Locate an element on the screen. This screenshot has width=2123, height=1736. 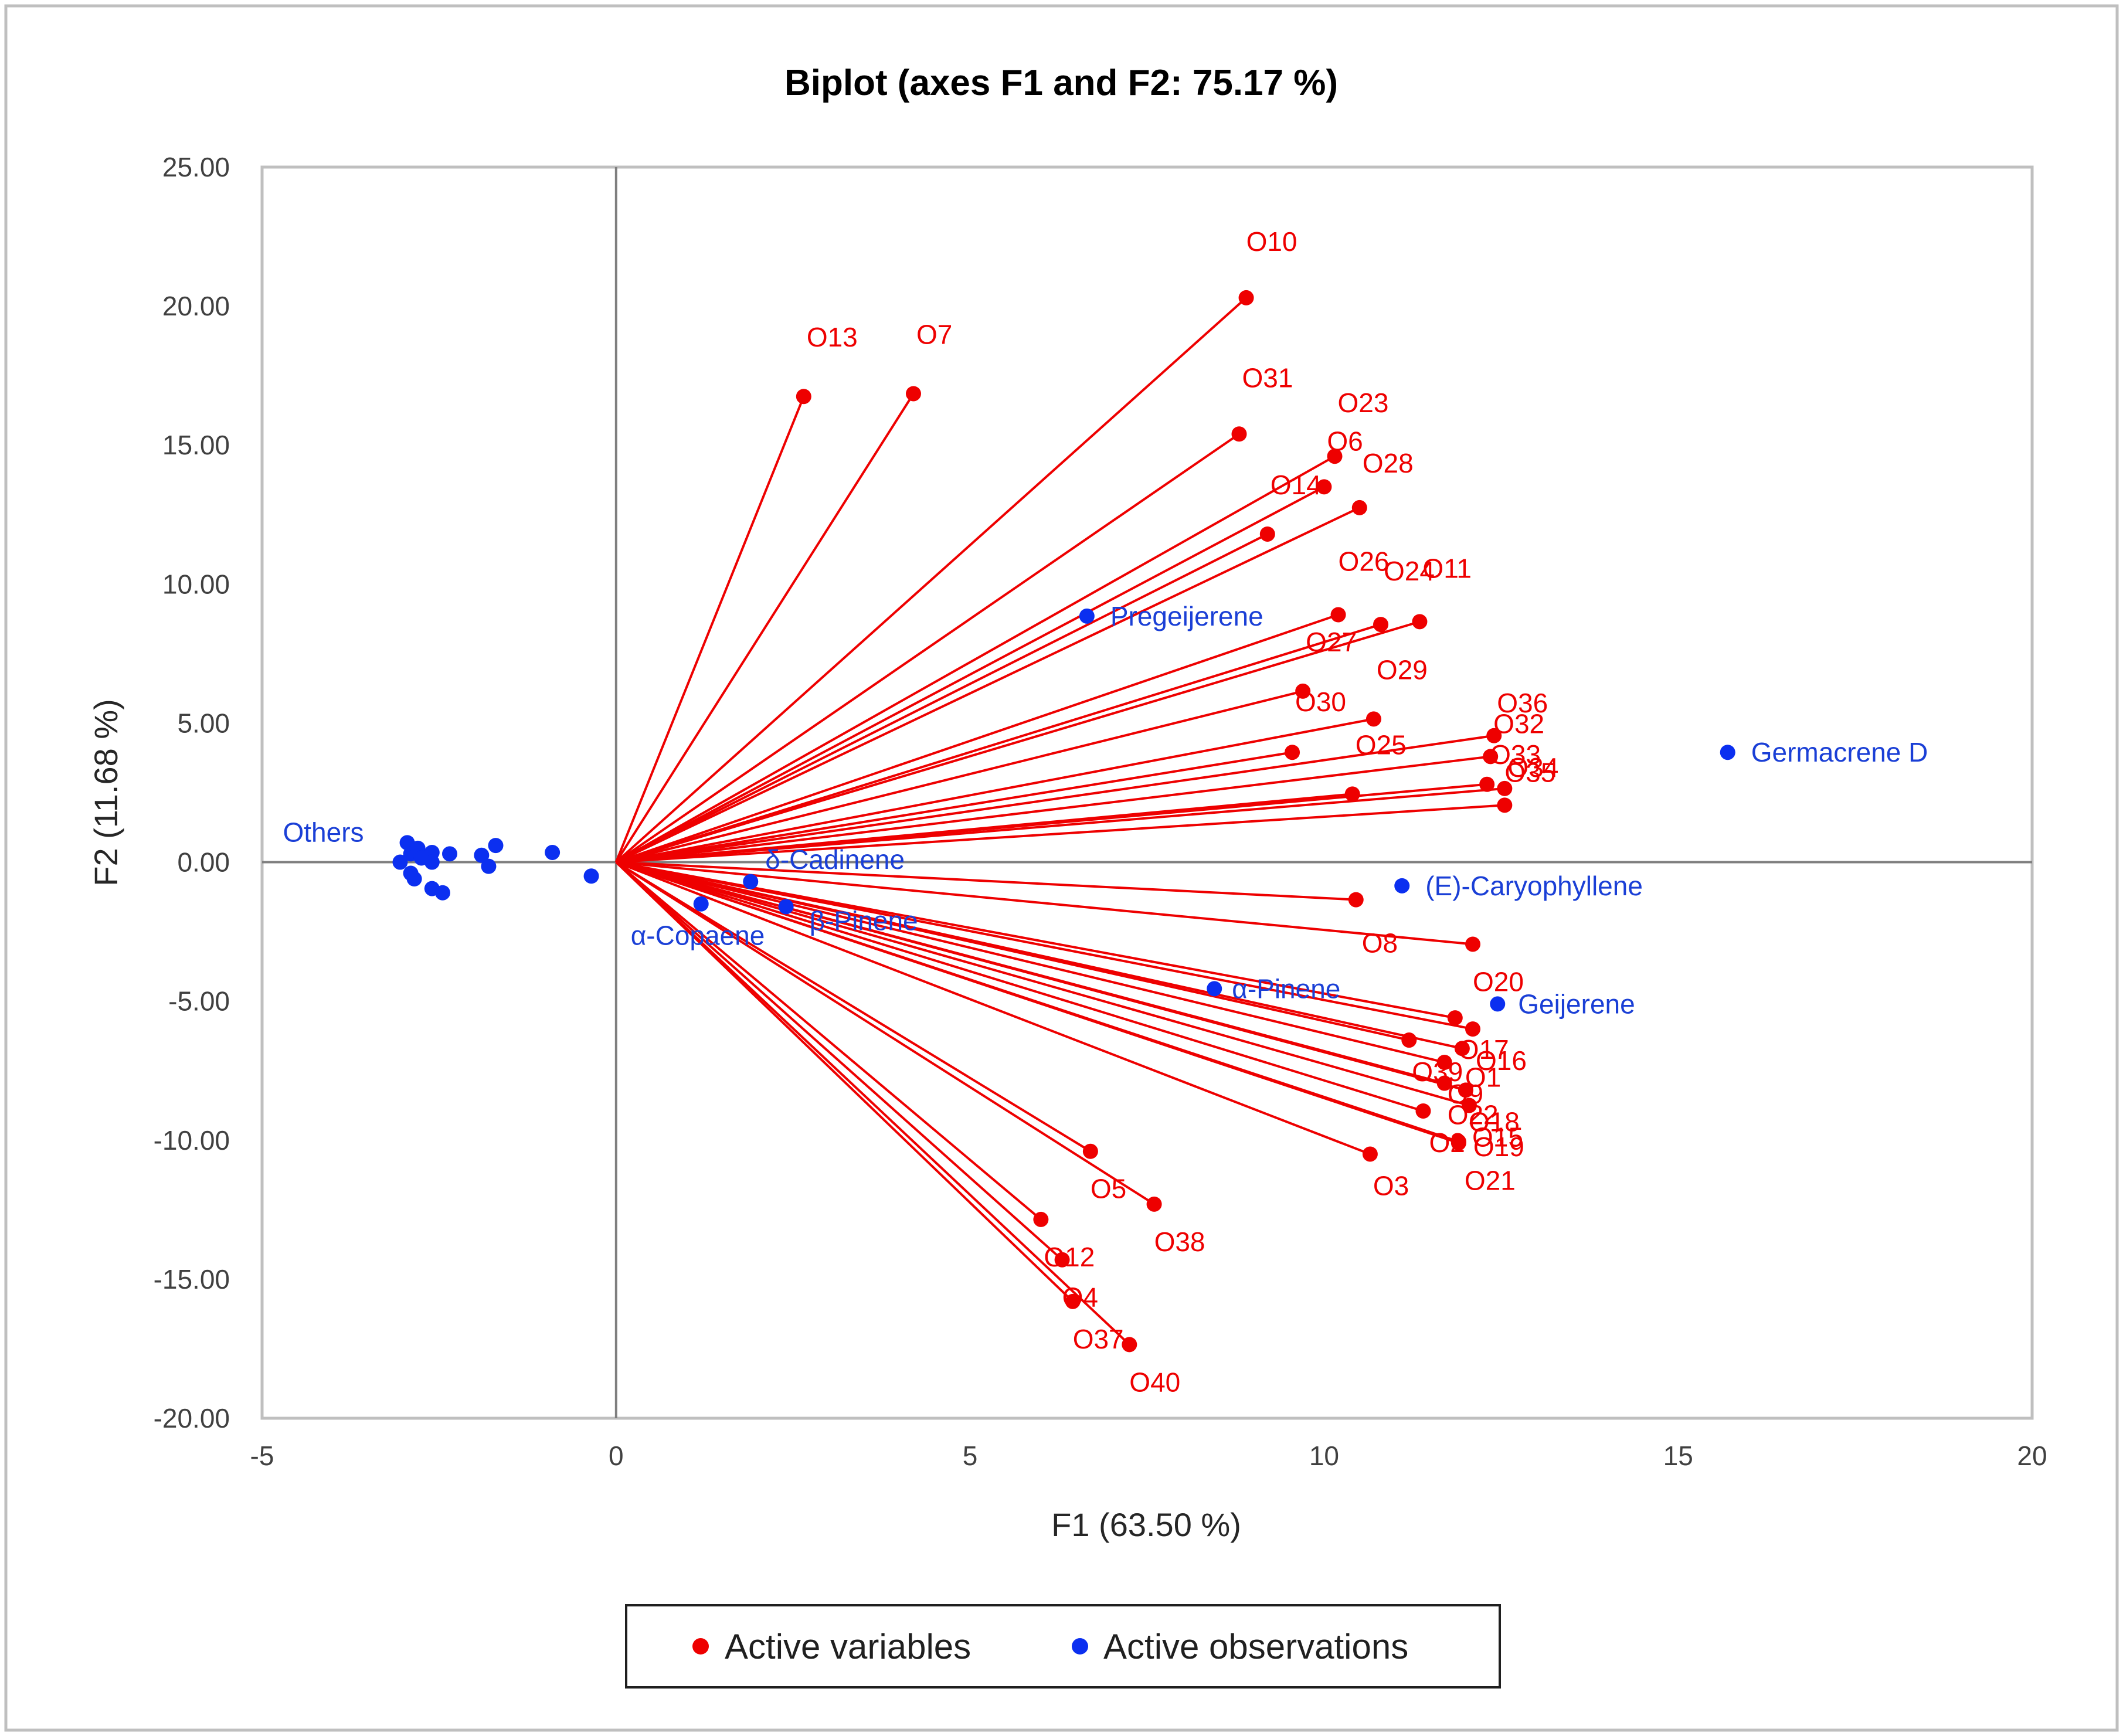
variable-label-o29: O29 is located at coordinates (1402, 669).